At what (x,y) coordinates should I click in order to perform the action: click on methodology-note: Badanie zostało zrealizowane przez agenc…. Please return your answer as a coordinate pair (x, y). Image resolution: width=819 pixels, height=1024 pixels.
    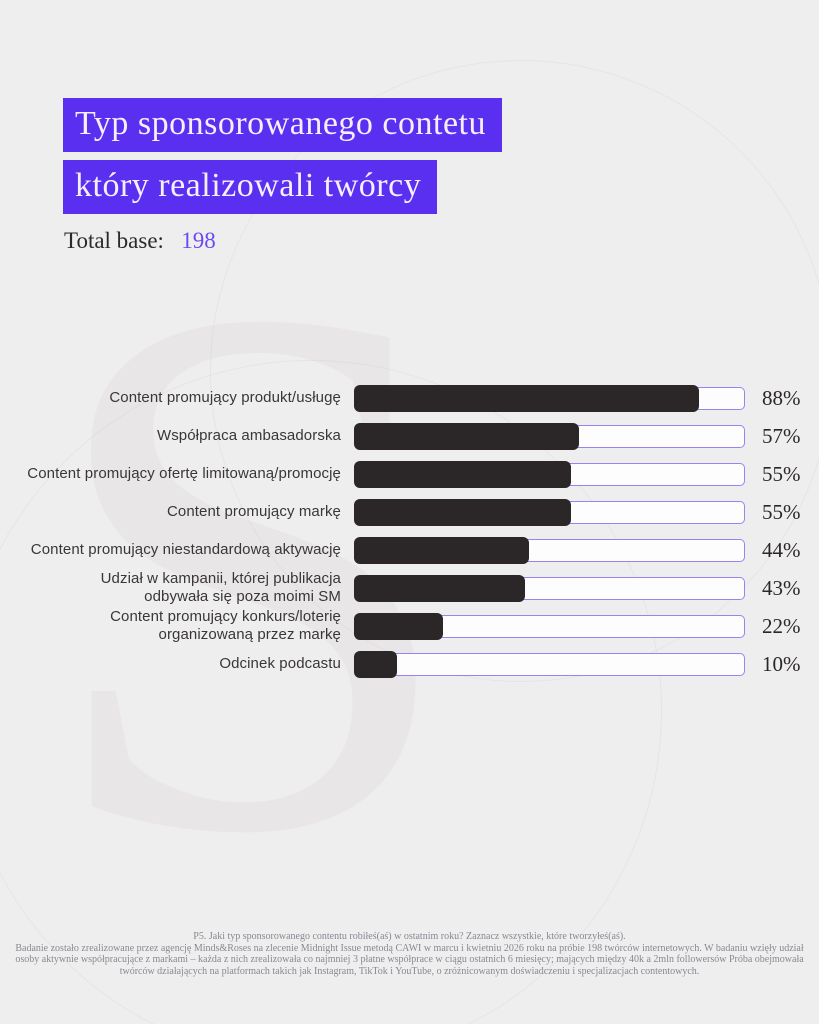
    Looking at the image, I should click on (409, 959).